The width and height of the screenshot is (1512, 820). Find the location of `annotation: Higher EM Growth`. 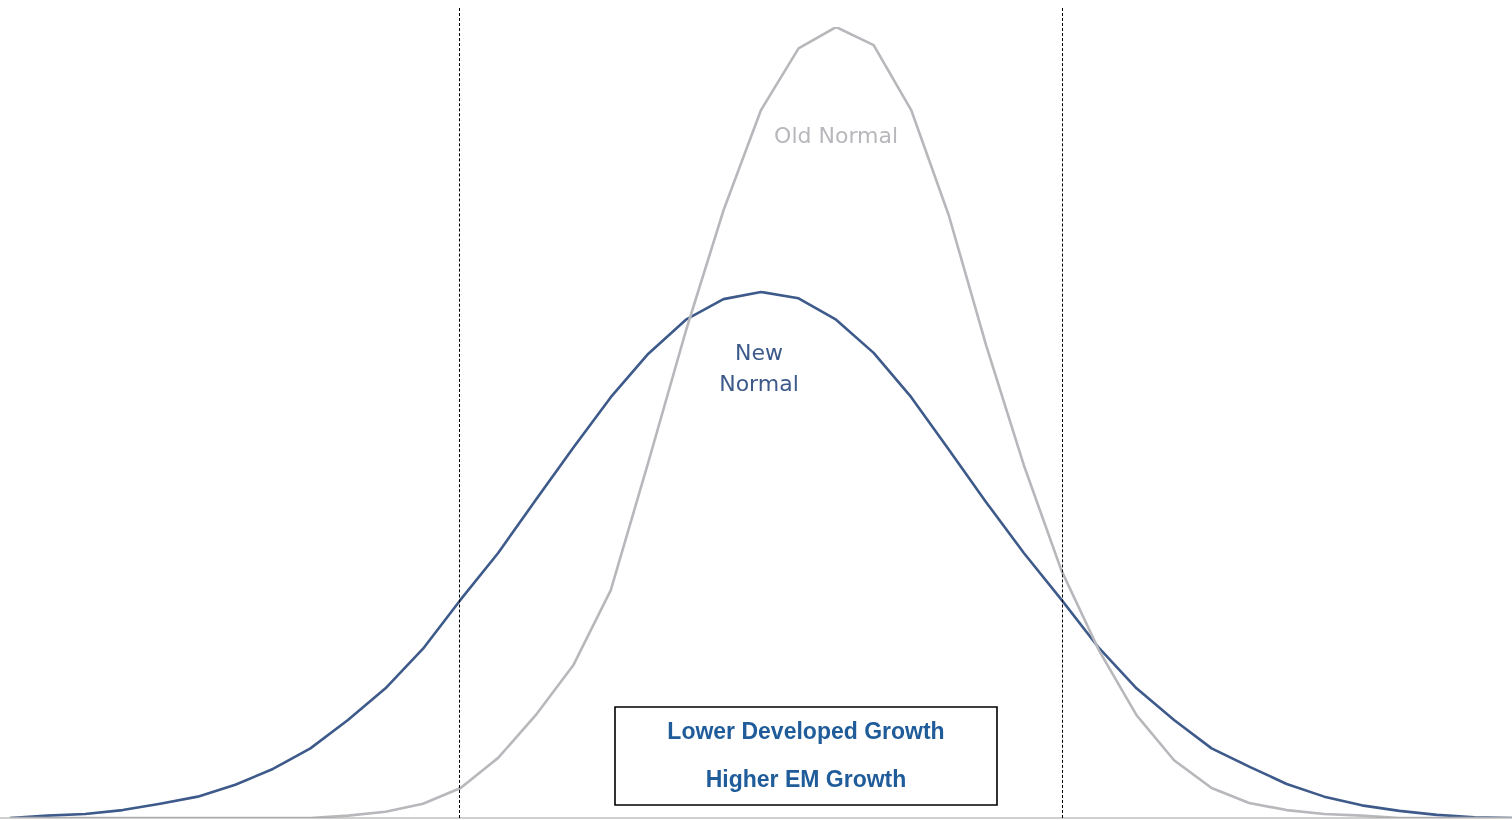

annotation: Higher EM Growth is located at coordinates (806, 779).